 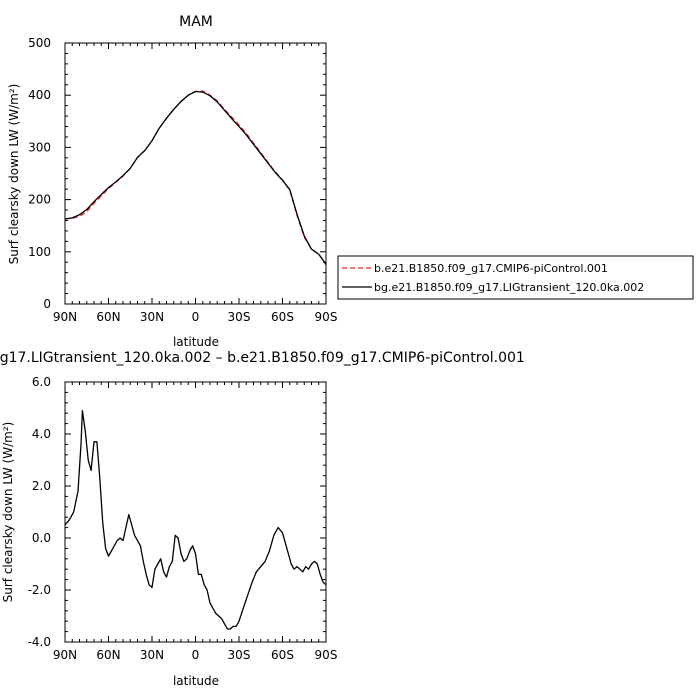 What do you see at coordinates (282, 317) in the screenshot?
I see `top-x-tick-label: 60S` at bounding box center [282, 317].